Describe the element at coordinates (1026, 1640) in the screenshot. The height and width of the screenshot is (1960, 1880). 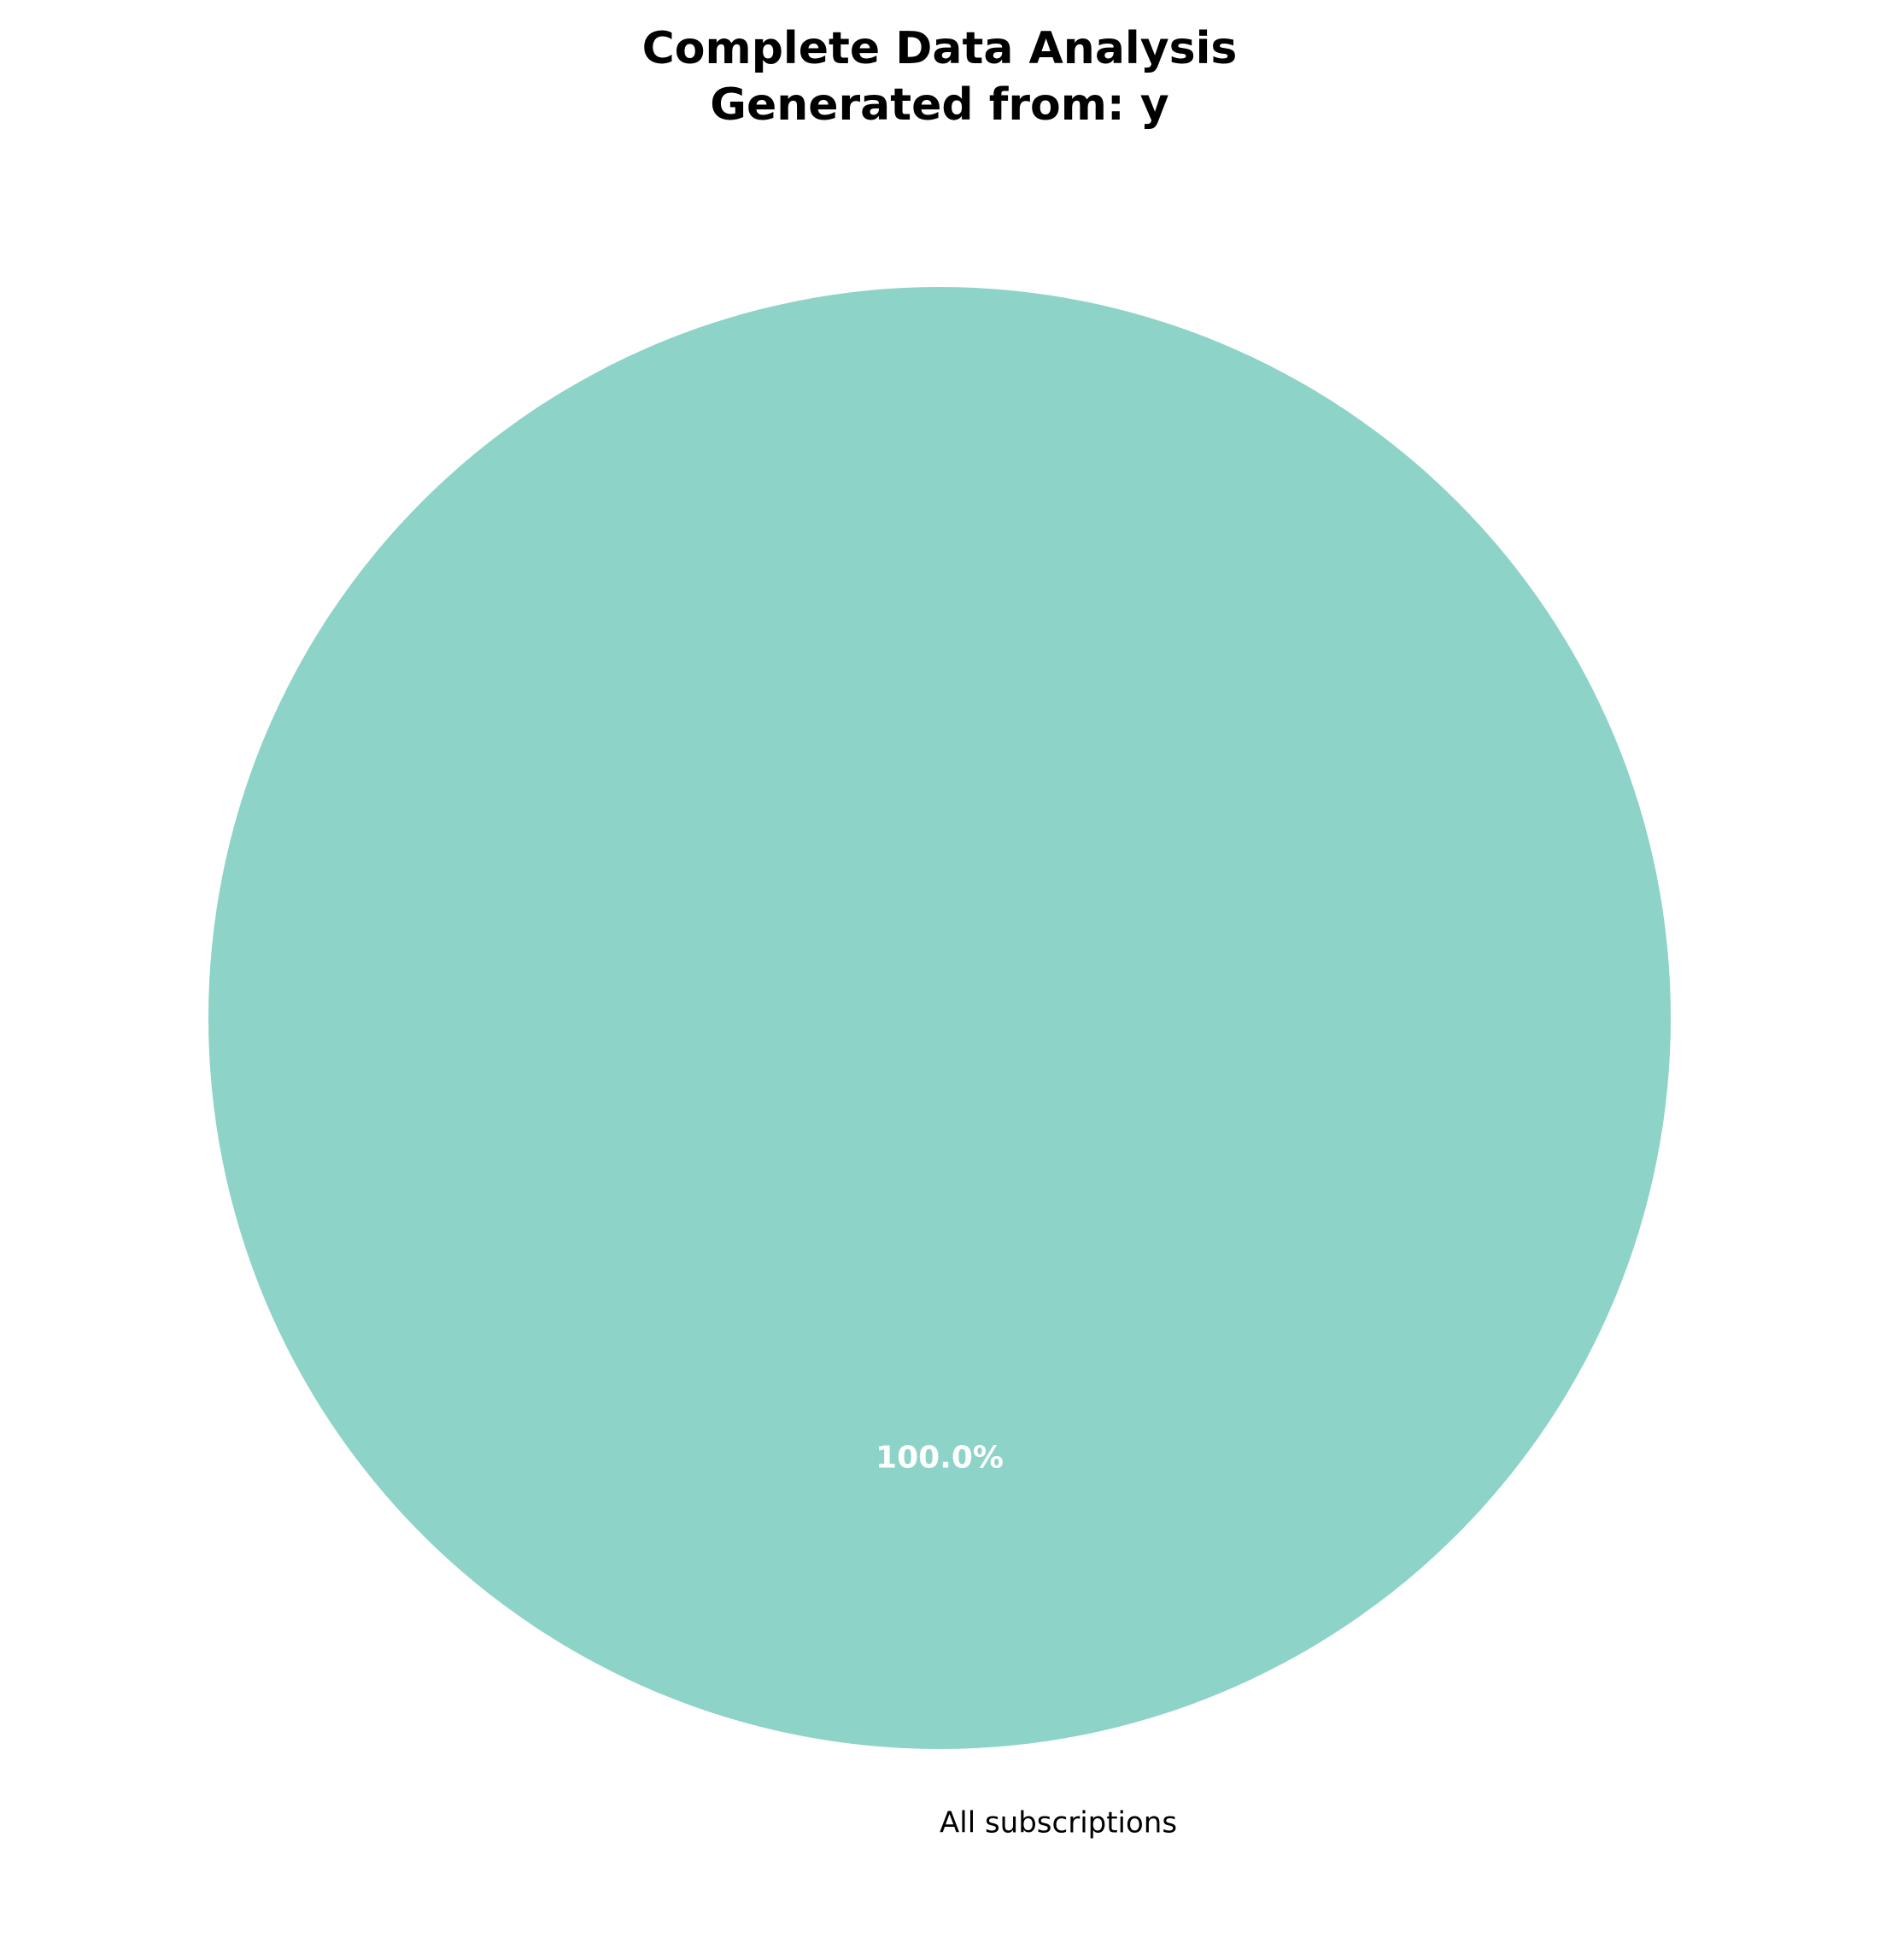
I see `pie-labels: 100.0% All subscriptions` at that location.